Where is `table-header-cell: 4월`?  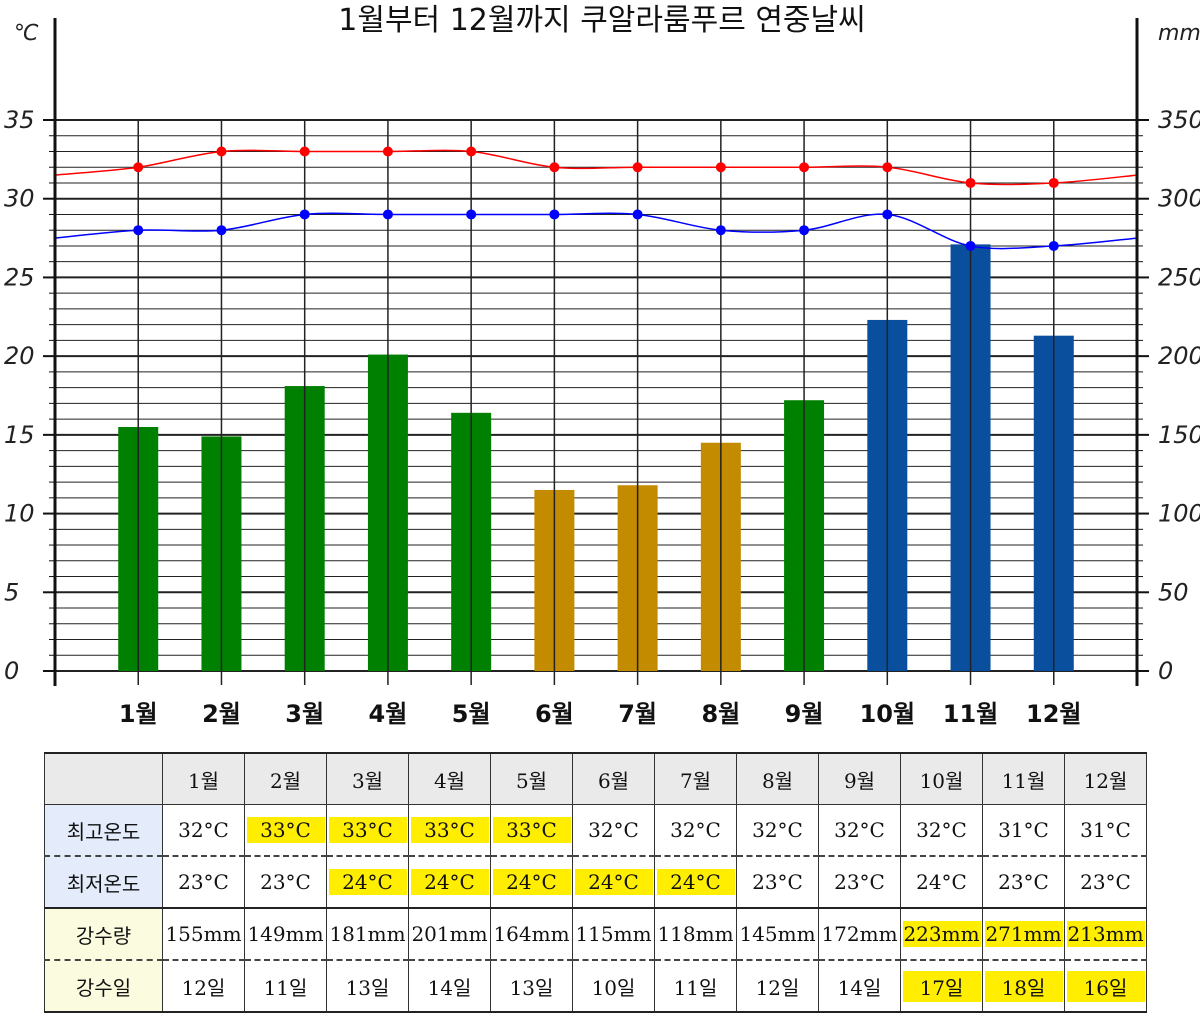
table-header-cell: 4월 is located at coordinates (449, 778).